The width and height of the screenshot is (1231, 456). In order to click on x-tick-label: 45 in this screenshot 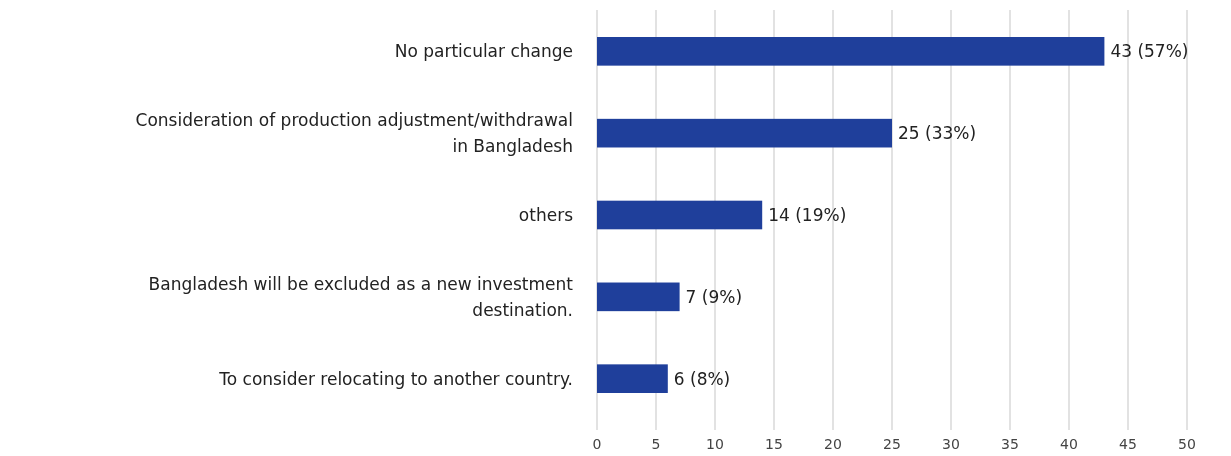, I will do `click(1128, 444)`.